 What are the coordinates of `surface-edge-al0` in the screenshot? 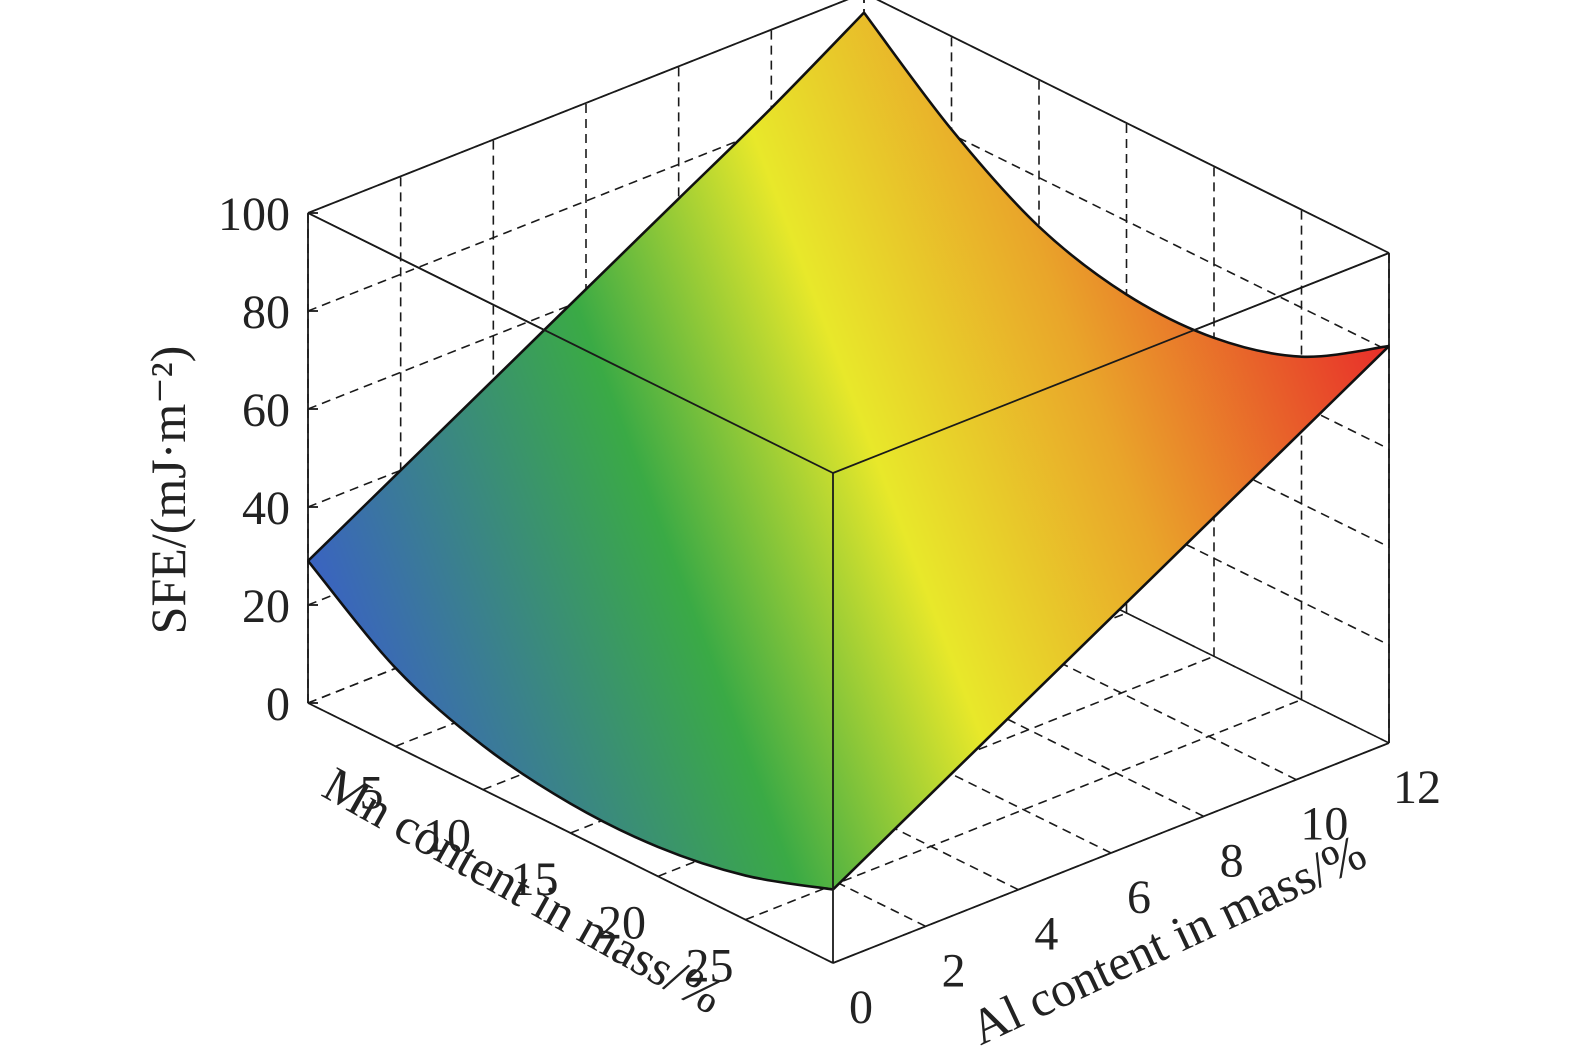 It's located at (570, 725).